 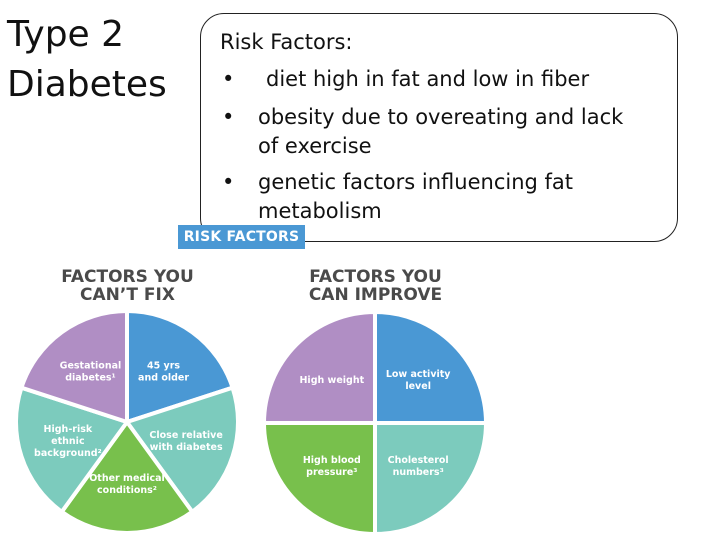 I want to click on pie-2-slice-1-label: Low activity level, so click(x=418, y=380).